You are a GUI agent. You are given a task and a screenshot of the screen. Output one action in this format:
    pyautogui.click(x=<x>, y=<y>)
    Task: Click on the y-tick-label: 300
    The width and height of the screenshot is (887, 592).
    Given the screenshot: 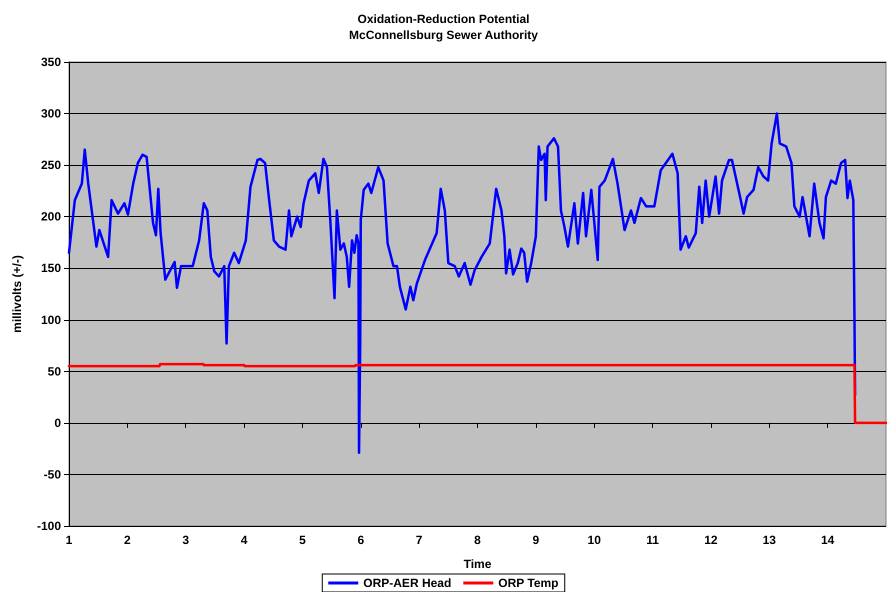 What is the action you would take?
    pyautogui.click(x=51, y=113)
    